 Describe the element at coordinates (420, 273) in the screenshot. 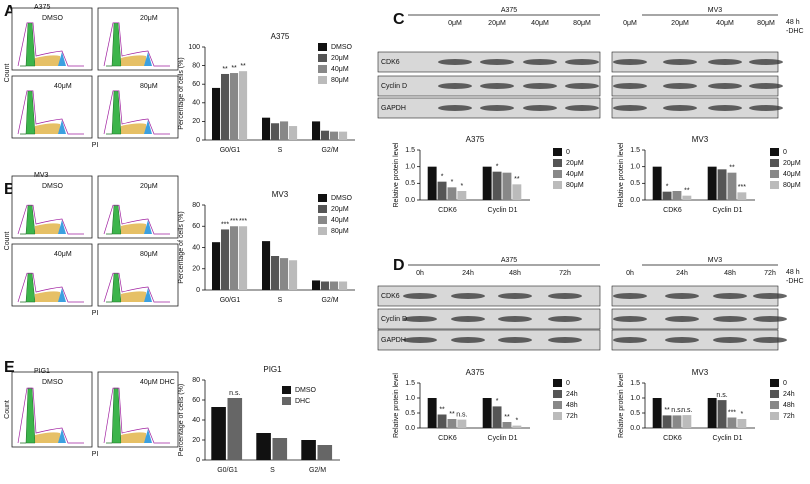

I see `blot-lane-label: 0h` at that location.